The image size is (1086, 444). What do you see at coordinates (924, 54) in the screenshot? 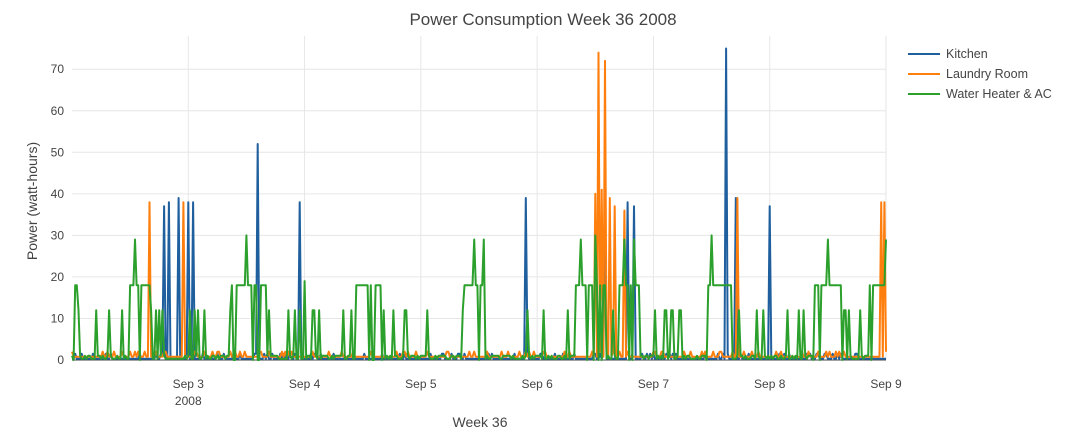
I see `legend-swatch-kitchen` at bounding box center [924, 54].